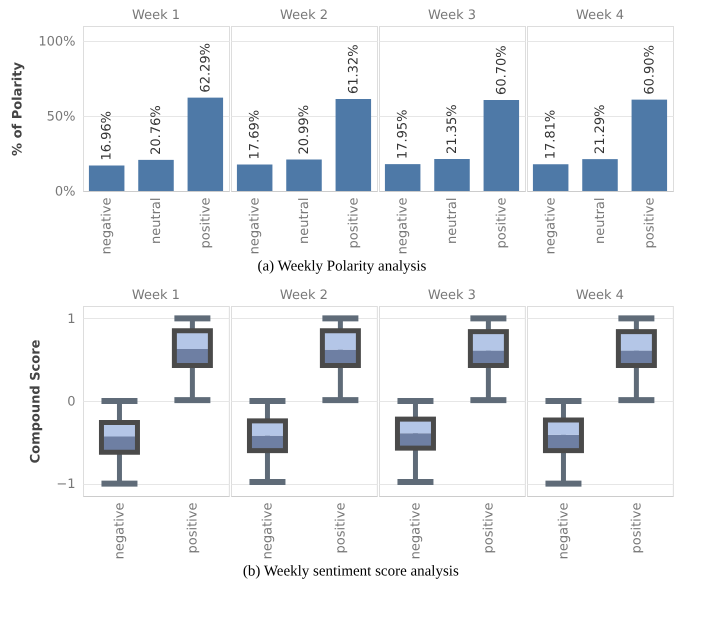 The width and height of the screenshot is (713, 637). What do you see at coordinates (65, 192) in the screenshot?
I see `y-tick-label: 0%` at bounding box center [65, 192].